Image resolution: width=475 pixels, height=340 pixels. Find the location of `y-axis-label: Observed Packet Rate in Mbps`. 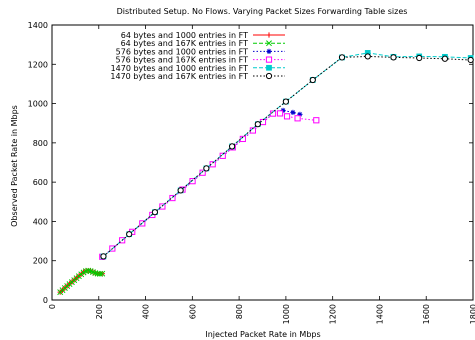

y-axis-label: Observed Packet Rate in Mbps is located at coordinates (14, 166).